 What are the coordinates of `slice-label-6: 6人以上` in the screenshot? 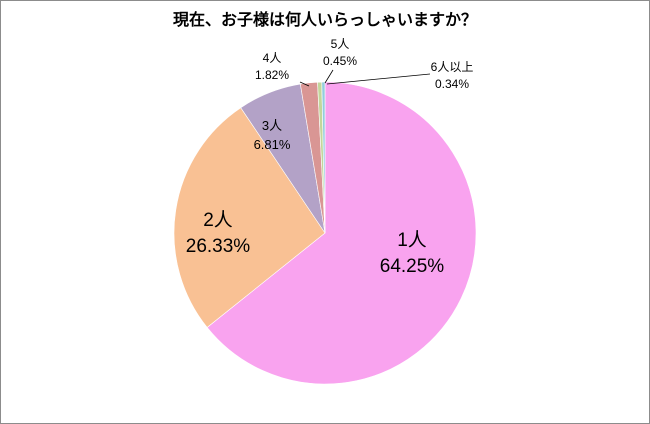 It's located at (452, 67).